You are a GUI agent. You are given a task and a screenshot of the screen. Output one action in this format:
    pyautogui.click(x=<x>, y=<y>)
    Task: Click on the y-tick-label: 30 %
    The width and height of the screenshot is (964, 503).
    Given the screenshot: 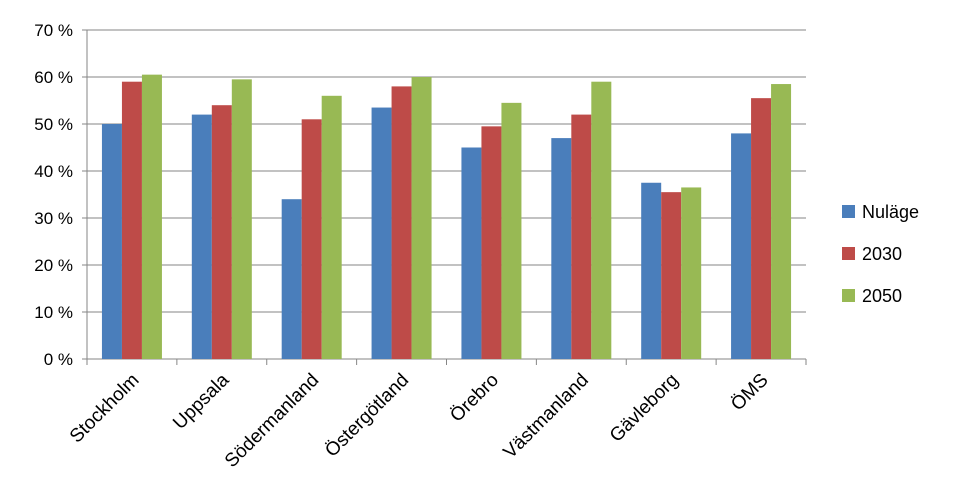 What is the action you would take?
    pyautogui.click(x=53, y=218)
    